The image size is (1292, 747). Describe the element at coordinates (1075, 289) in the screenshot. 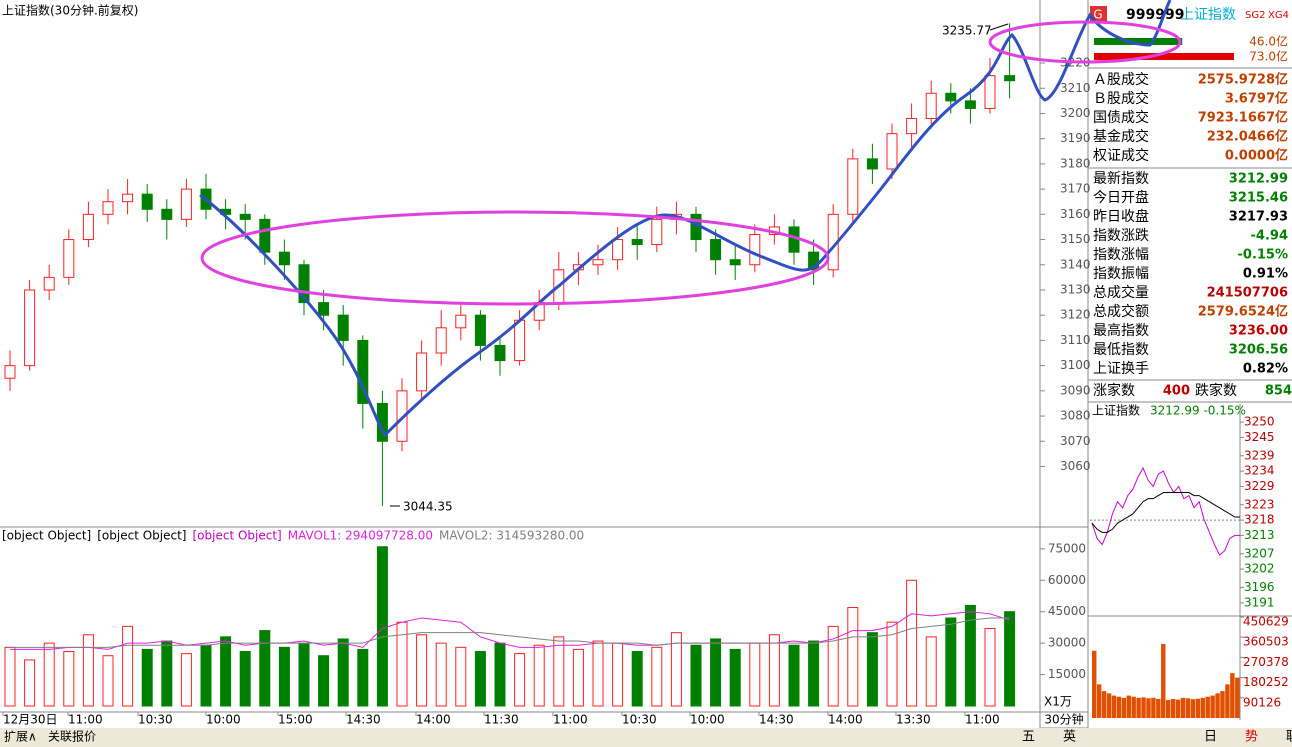

I see `y-tick-label: 3130` at that location.